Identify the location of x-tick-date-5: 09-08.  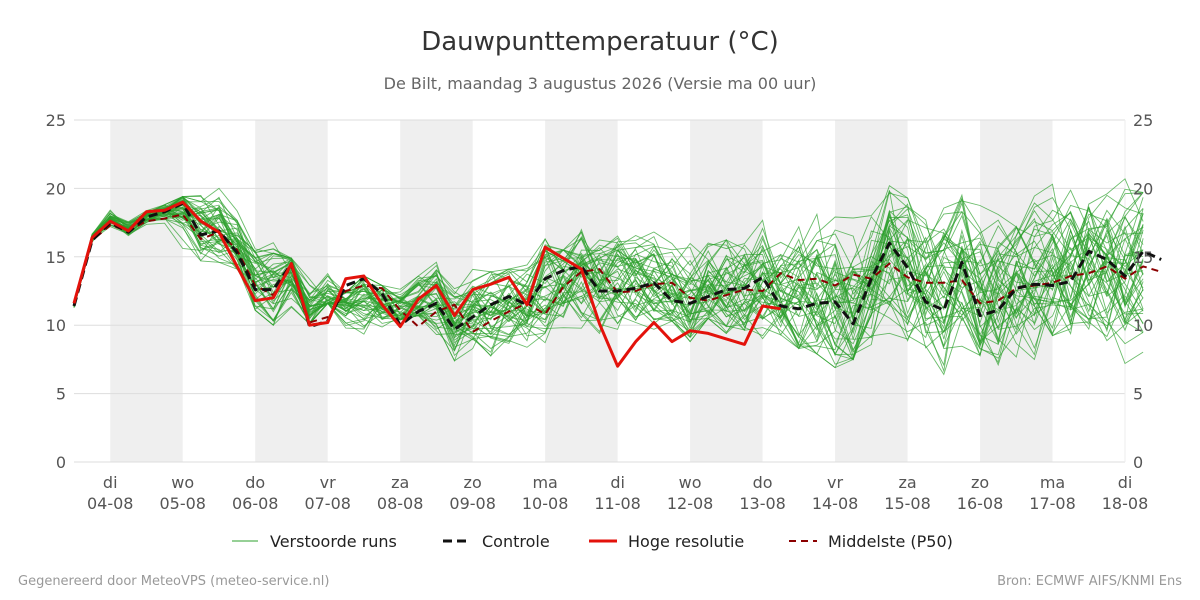
(472, 503).